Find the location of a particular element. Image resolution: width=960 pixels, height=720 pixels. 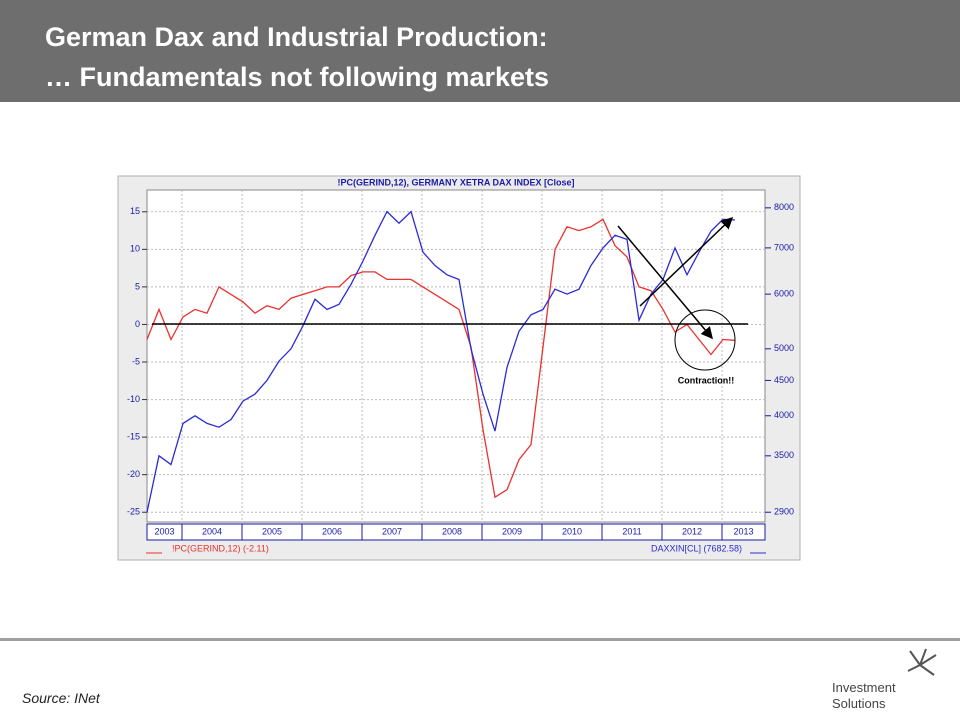

x-tick-label: 2013 is located at coordinates (743, 531).